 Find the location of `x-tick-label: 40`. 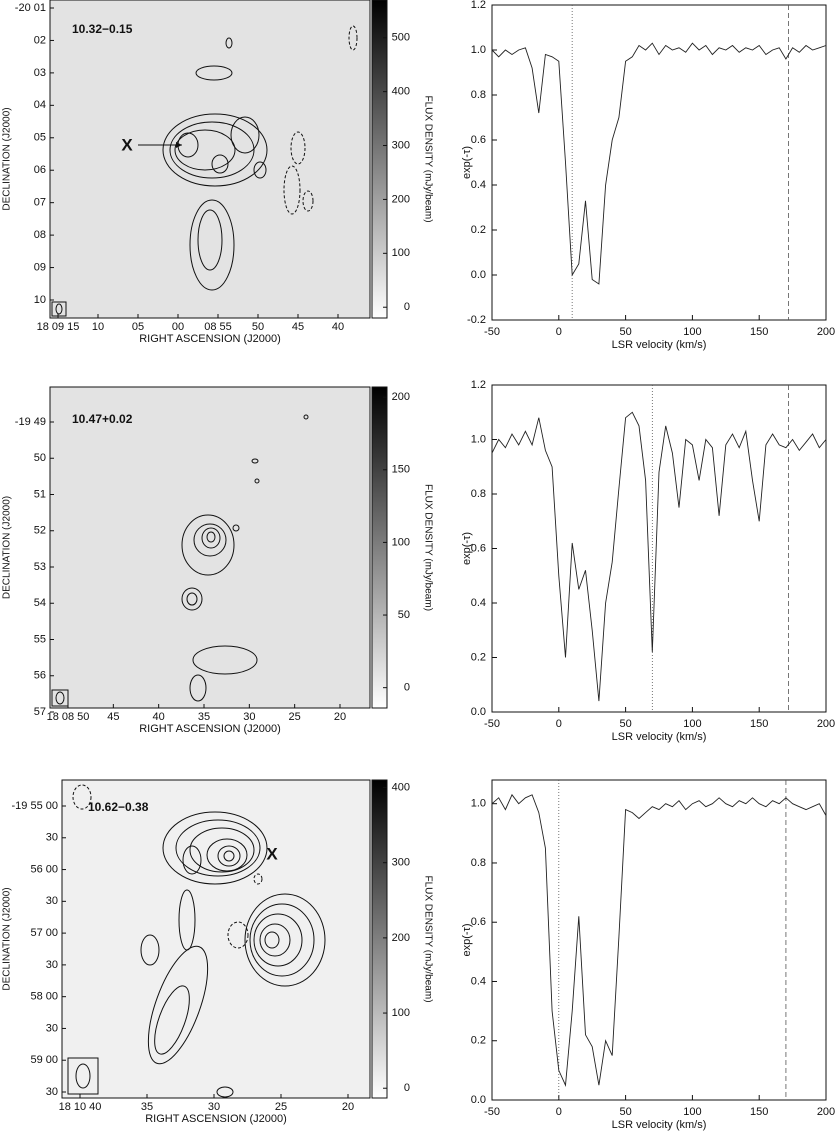

x-tick-label: 40 is located at coordinates (159, 717).